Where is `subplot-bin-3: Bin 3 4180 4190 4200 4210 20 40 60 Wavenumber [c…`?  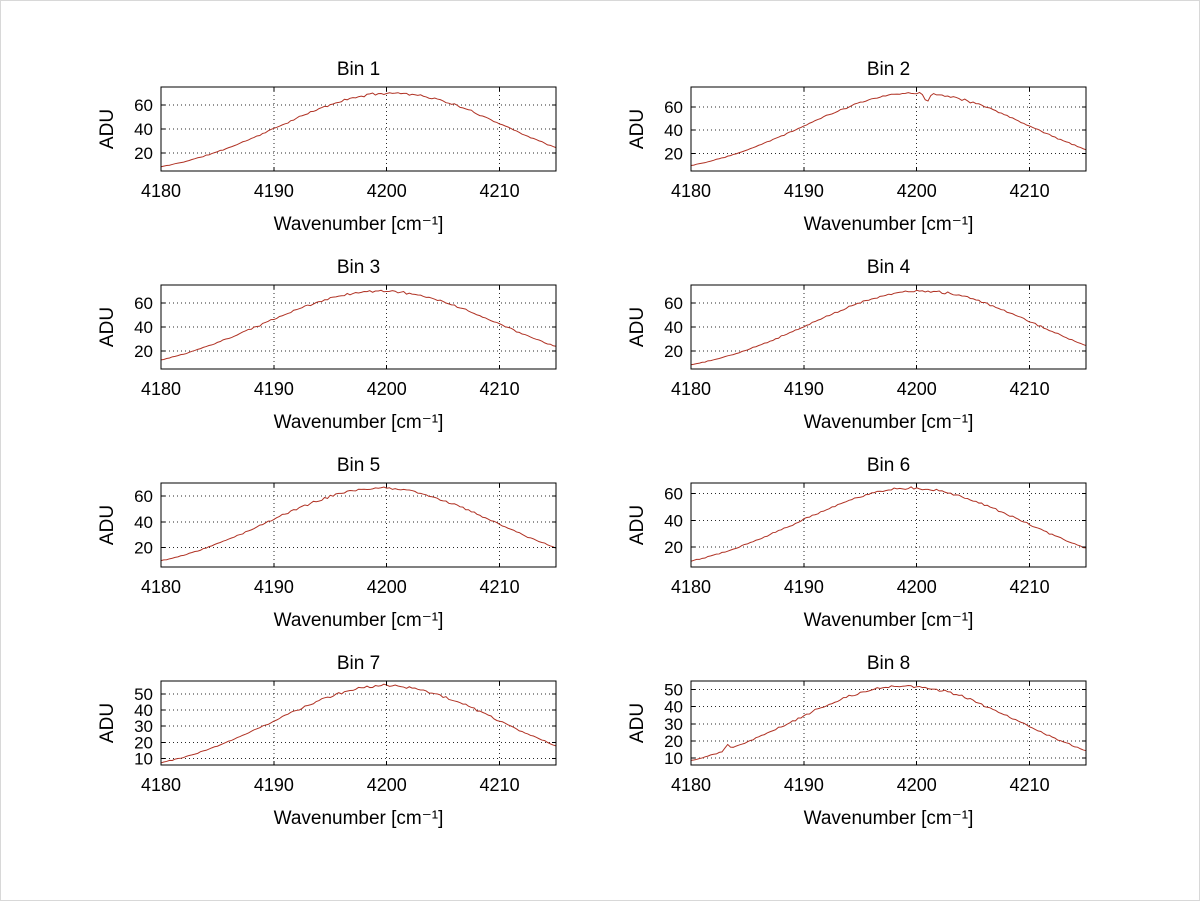 subplot-bin-3: Bin 3 4180 4190 4200 4210 20 40 60 Wavenumber [c… is located at coordinates (301, 338).